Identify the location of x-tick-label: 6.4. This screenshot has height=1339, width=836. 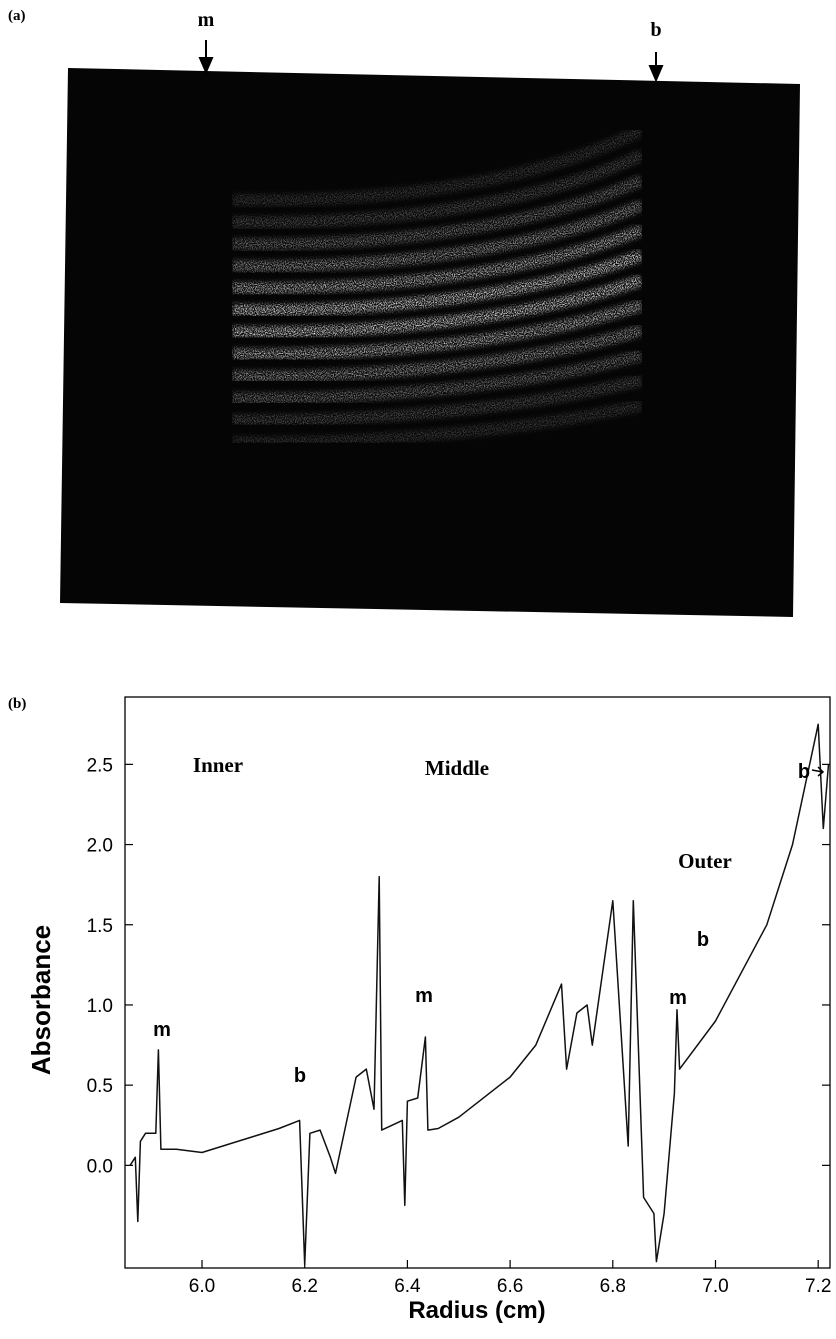
(407, 1286).